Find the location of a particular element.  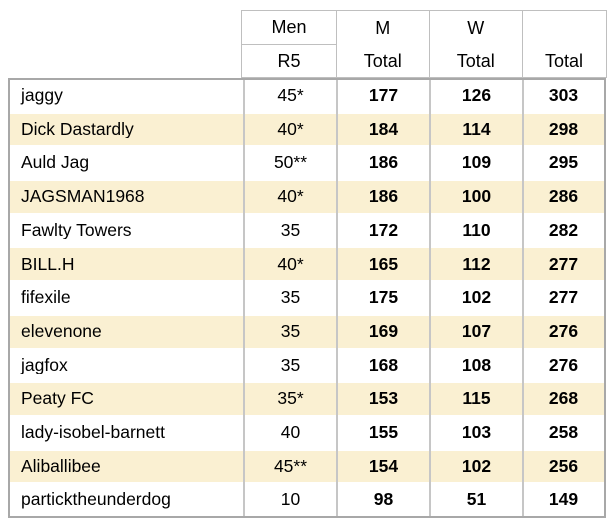

table-row: Dick Dastardly 40* 184 114 298 is located at coordinates (307, 129).